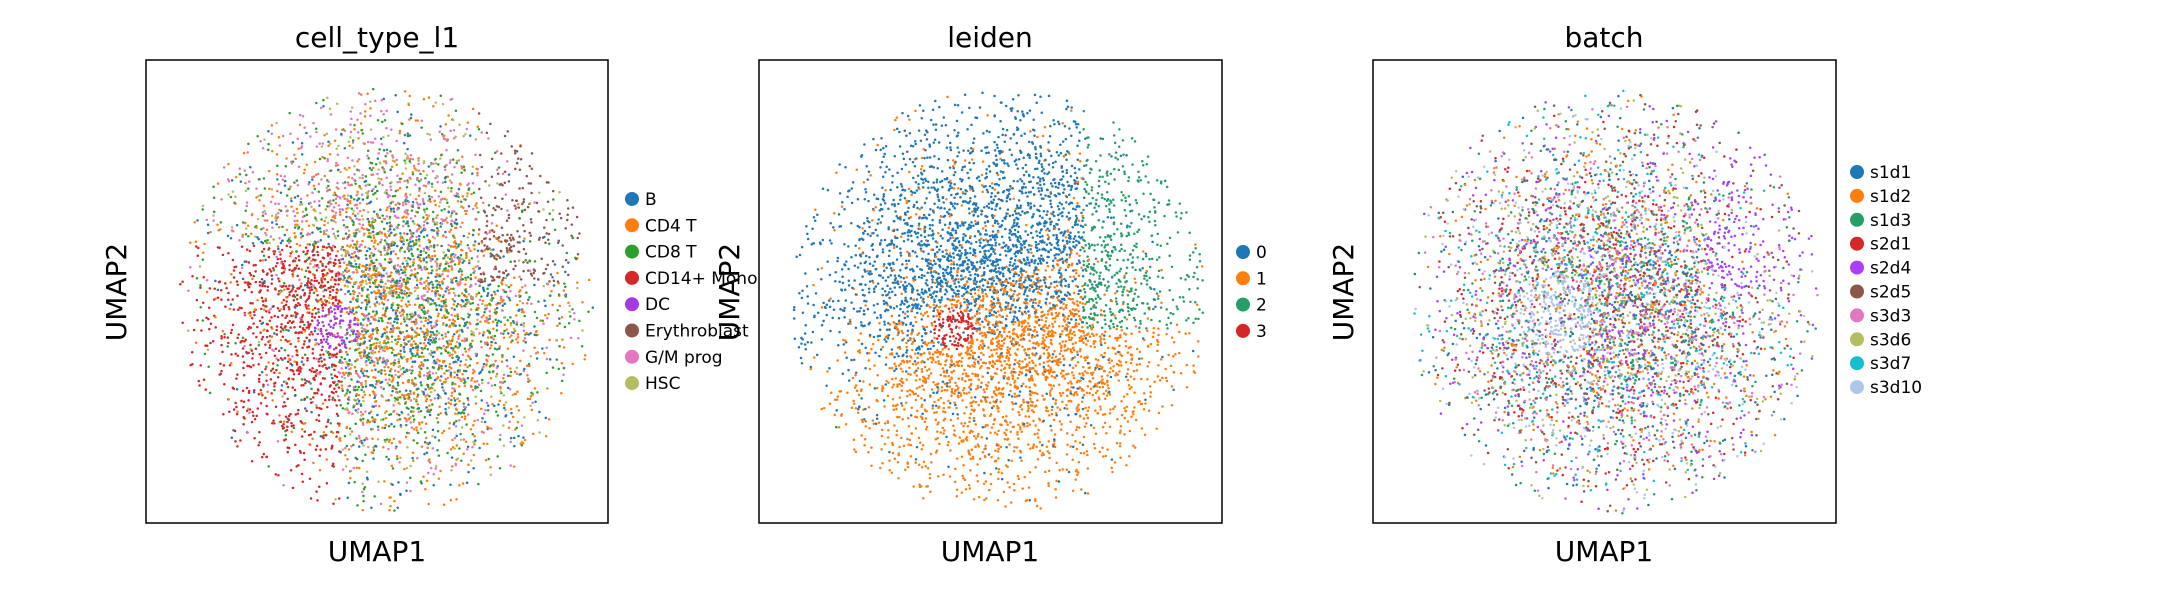  Describe the element at coordinates (333, 328) in the screenshot. I see `point-dc` at that location.